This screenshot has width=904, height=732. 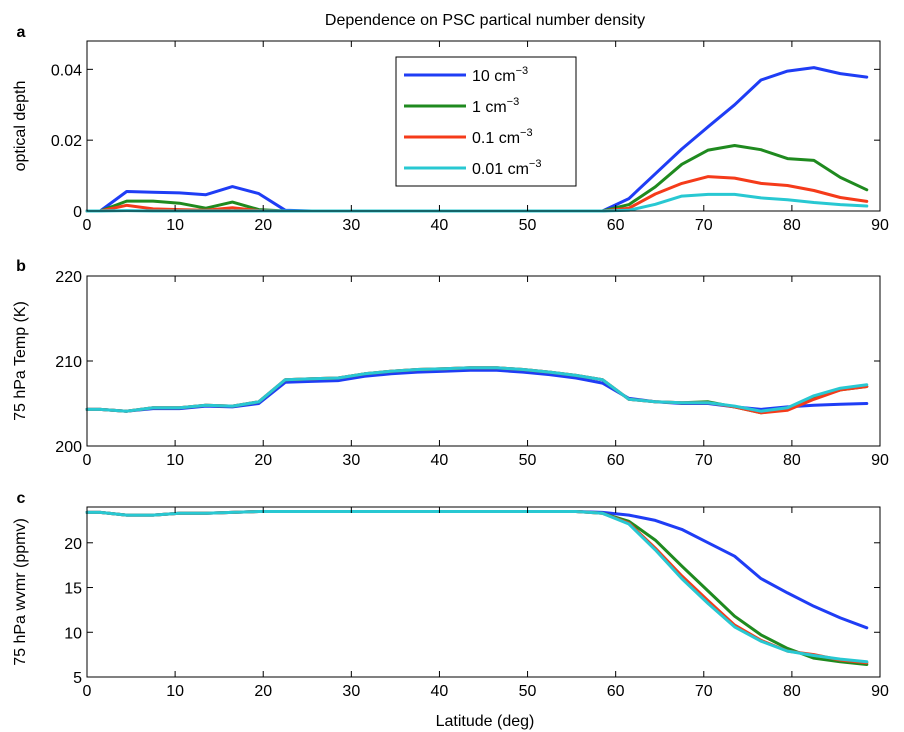 What do you see at coordinates (66, 70) in the screenshot?
I see `y-tick-label: 0.04` at bounding box center [66, 70].